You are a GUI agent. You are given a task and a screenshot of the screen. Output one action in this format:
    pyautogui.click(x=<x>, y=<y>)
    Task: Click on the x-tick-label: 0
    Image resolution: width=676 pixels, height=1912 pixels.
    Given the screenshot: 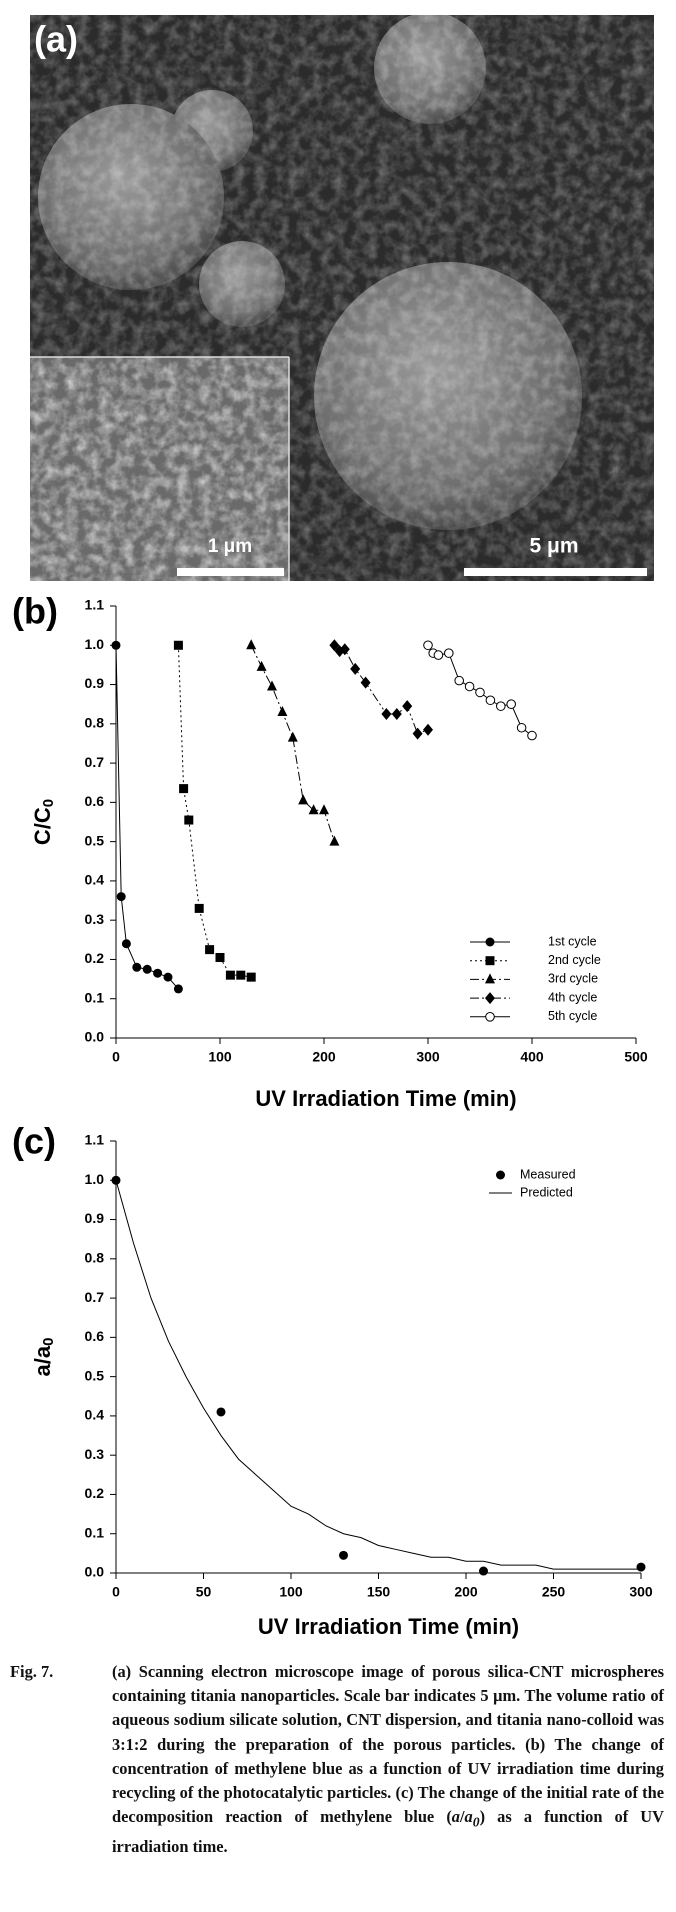 What is the action you would take?
    pyautogui.click(x=116, y=1057)
    